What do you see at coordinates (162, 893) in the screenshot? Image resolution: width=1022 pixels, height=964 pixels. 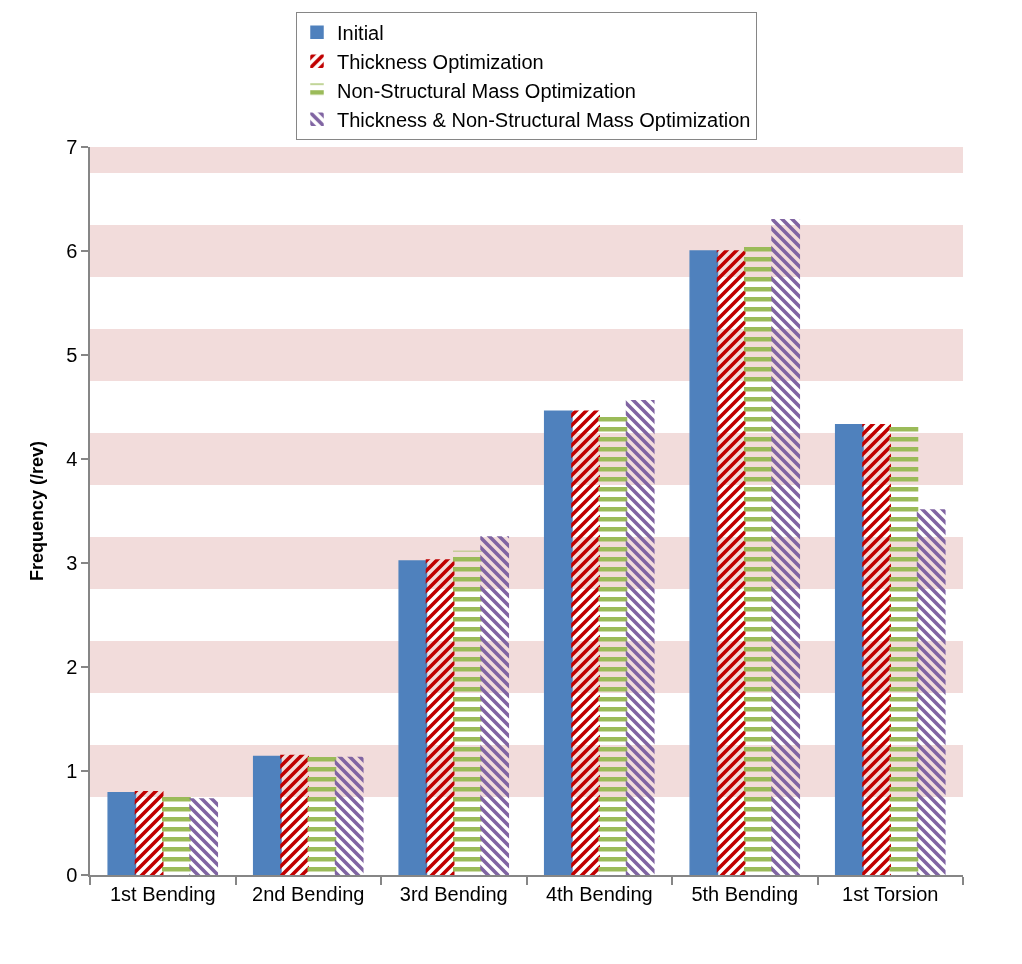 I see `x-tick-label: 1st Bending` at bounding box center [162, 893].